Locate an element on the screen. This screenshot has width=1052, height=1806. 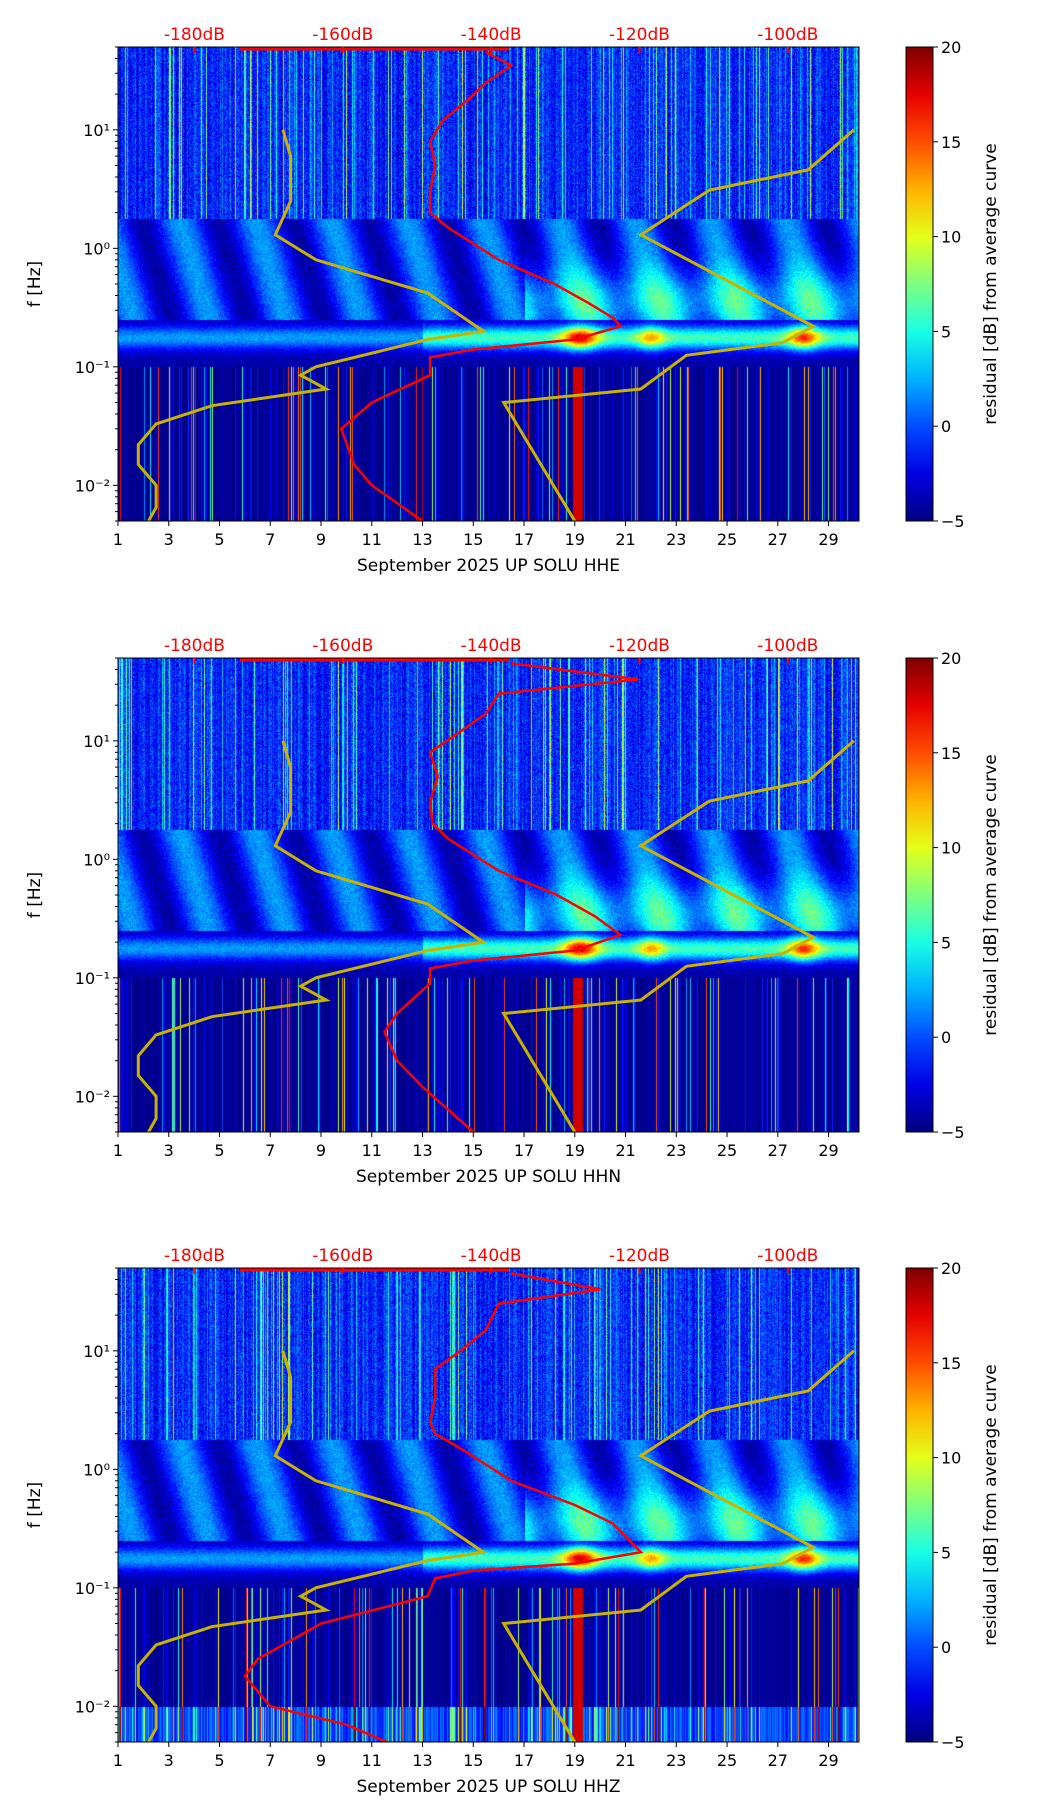
x-tick-label: 23 is located at coordinates (676, 1150).